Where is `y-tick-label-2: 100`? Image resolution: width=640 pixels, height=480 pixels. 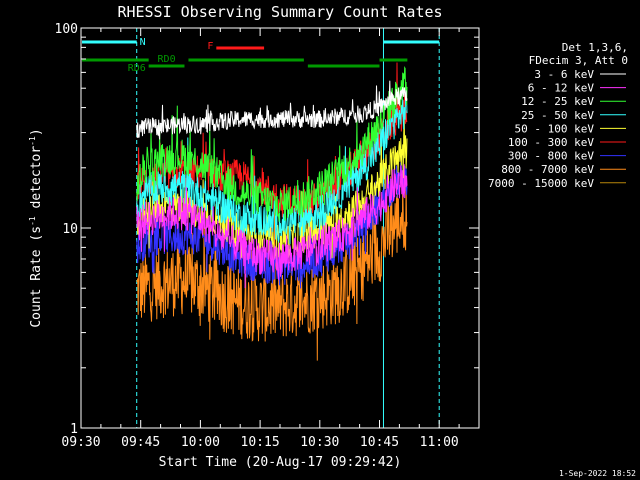
y-tick-label-2: 100 is located at coordinates (66, 29).